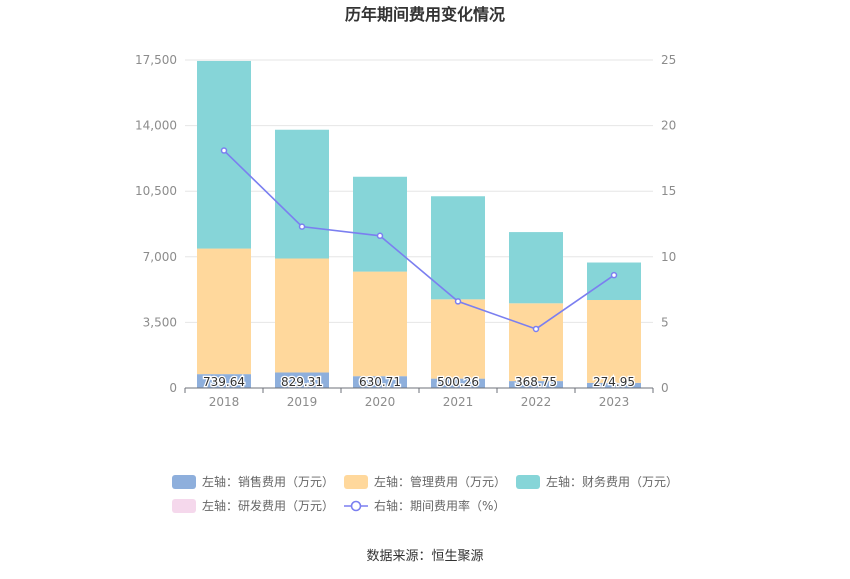 This screenshot has height=579, width=850. I want to click on right-tick-label: 15, so click(668, 191).